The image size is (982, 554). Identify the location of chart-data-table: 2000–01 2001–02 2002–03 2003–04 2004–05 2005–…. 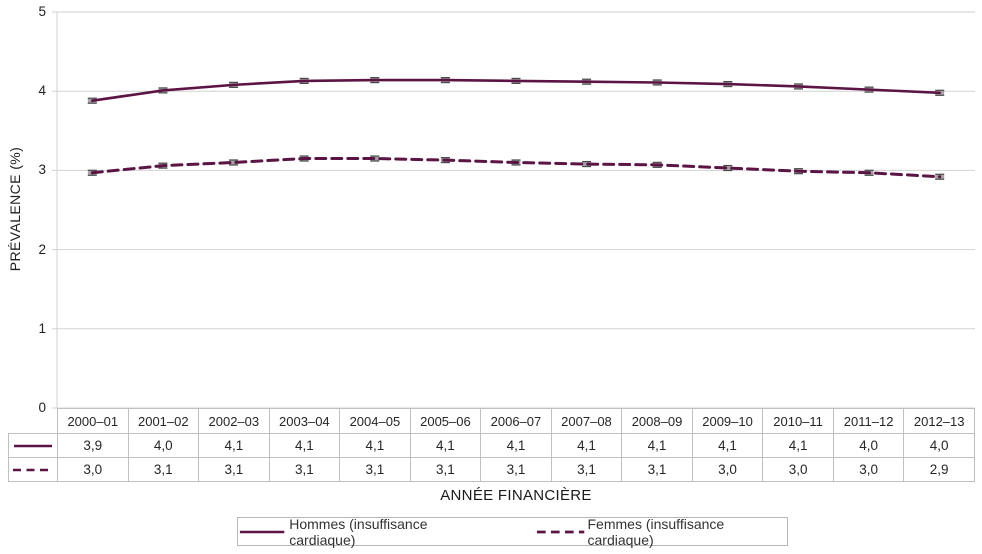
(491, 445).